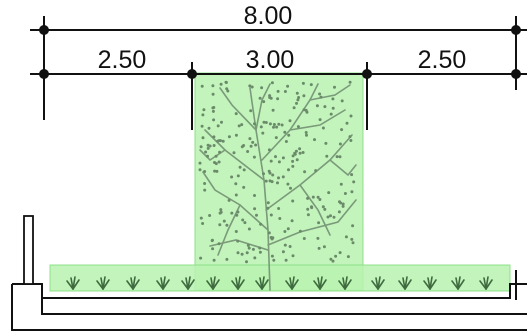 This screenshot has width=527, height=335. What do you see at coordinates (279, 283) in the screenshot?
I see `grass-row` at bounding box center [279, 283].